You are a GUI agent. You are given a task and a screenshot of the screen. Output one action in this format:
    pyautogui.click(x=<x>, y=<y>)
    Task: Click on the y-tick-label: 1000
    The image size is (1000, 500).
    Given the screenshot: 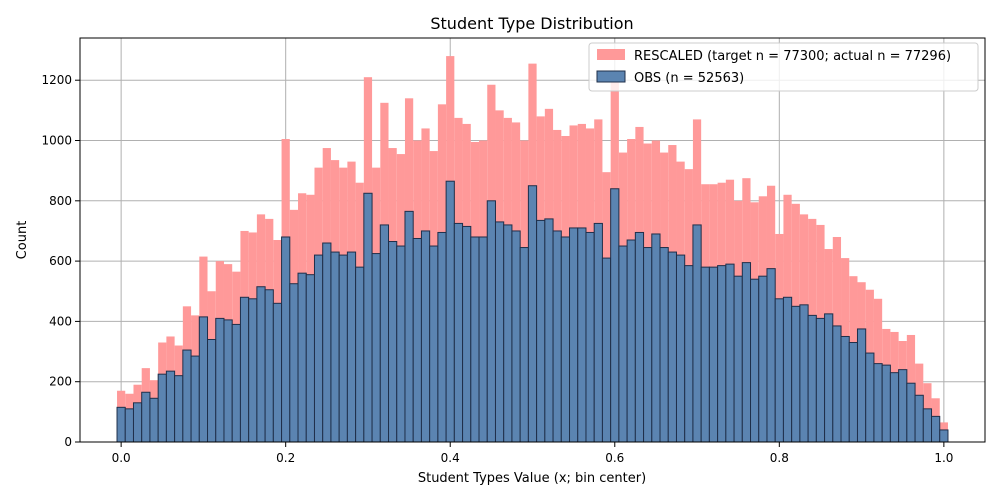 What is the action you would take?
    pyautogui.click(x=56, y=141)
    